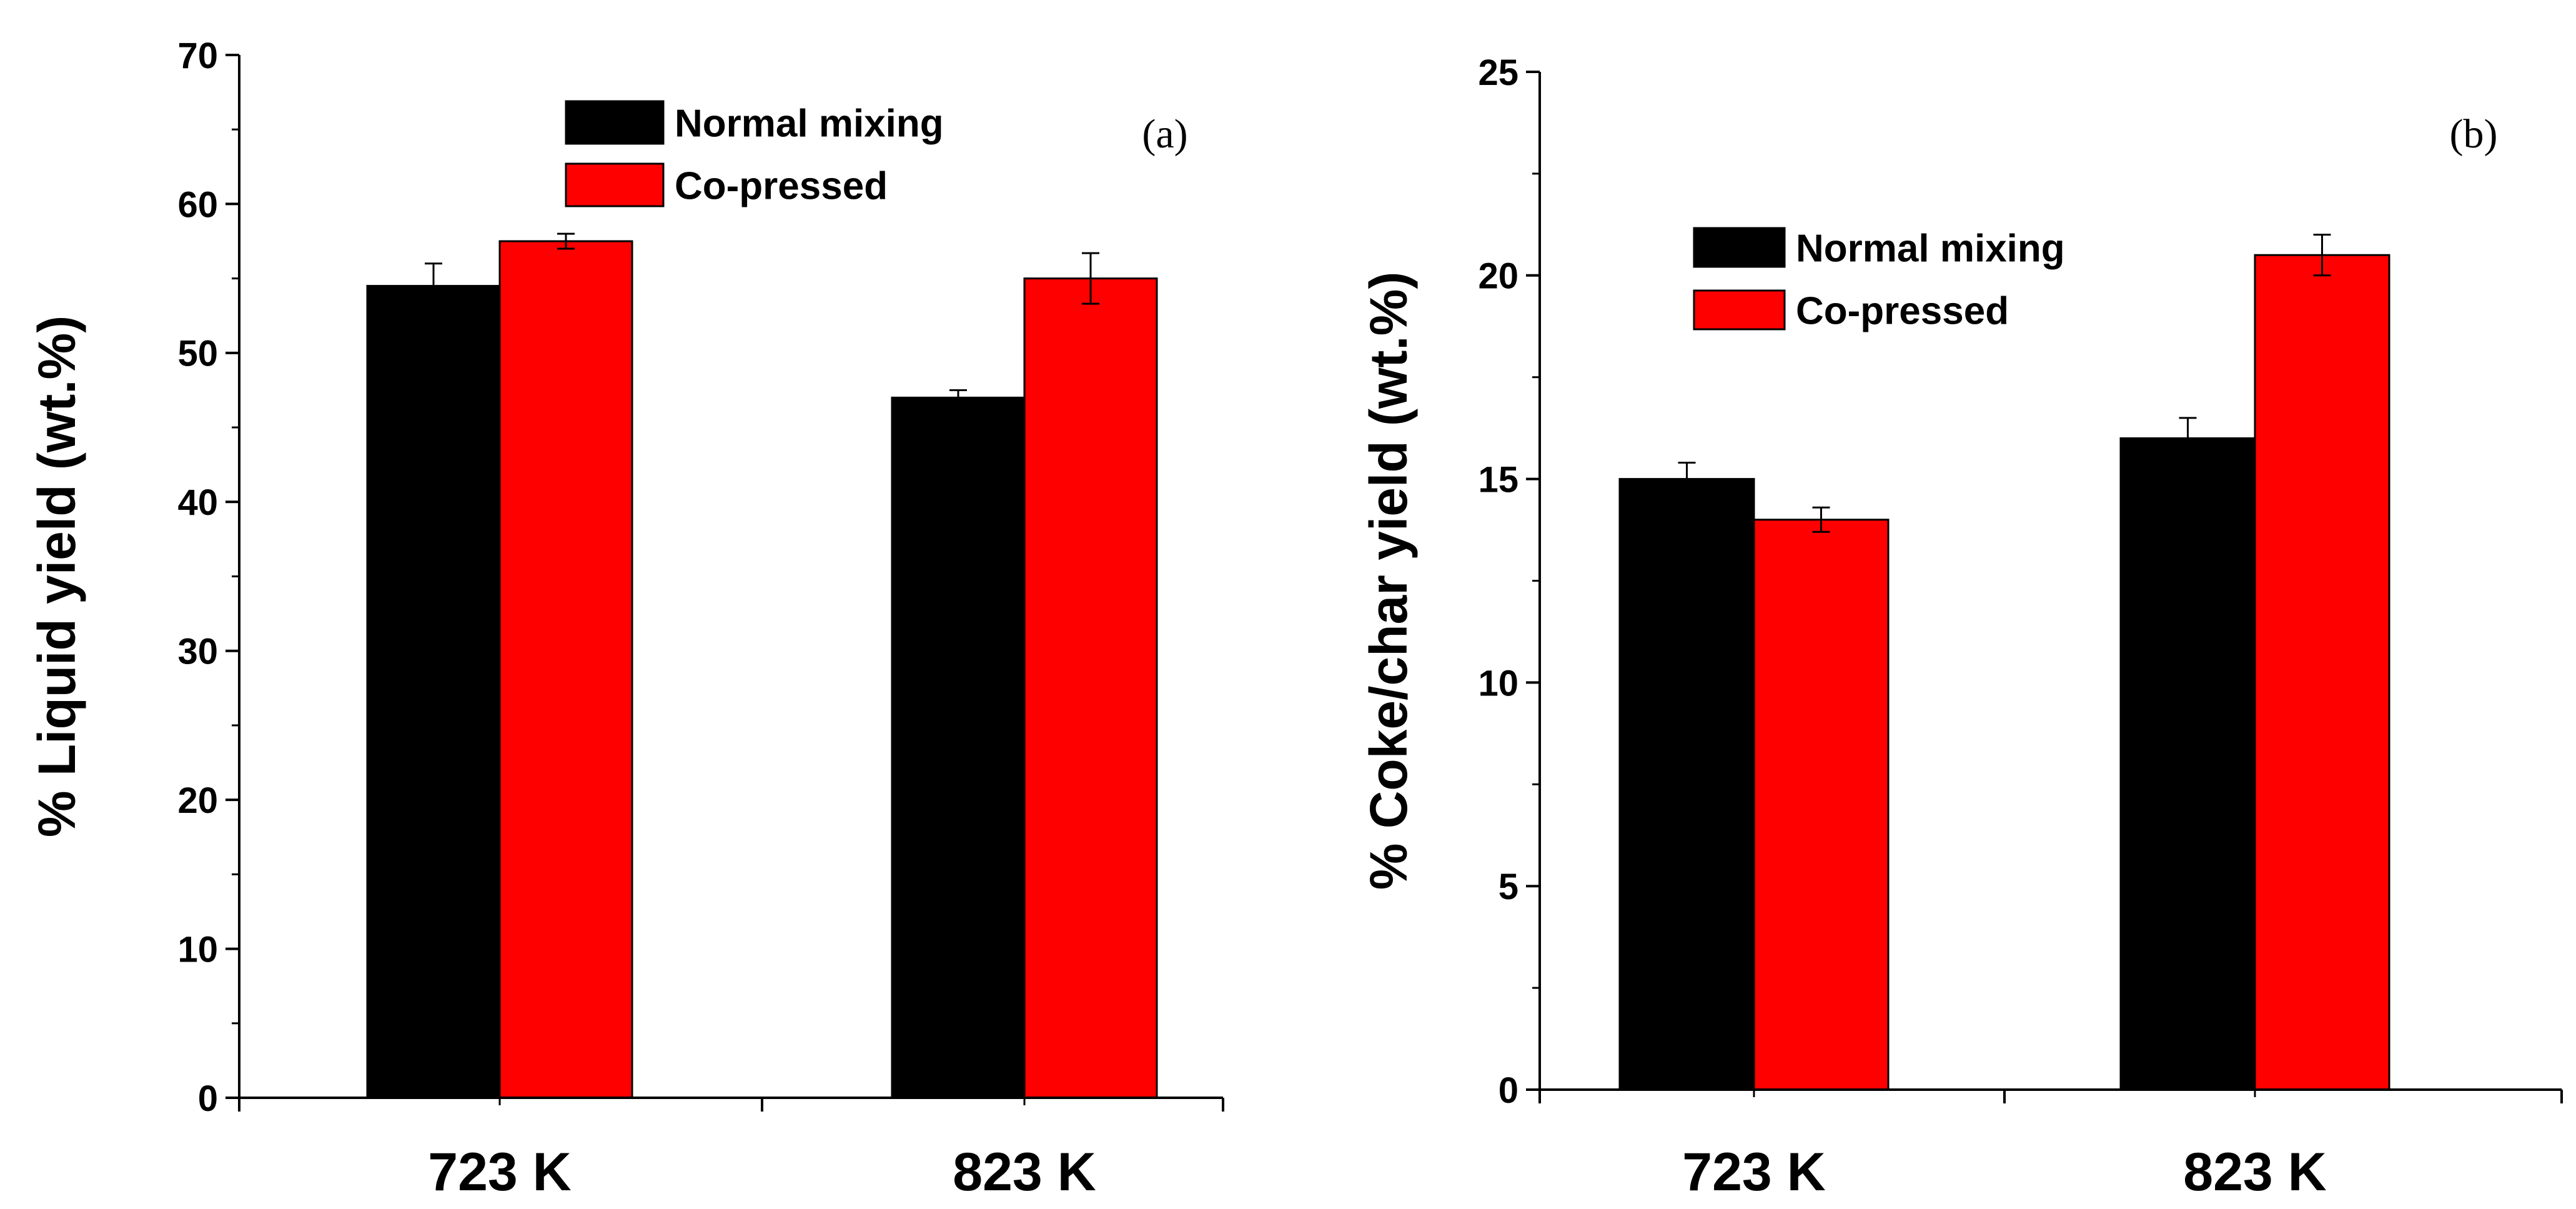 The width and height of the screenshot is (2576, 1209). Describe the element at coordinates (2474, 134) in the screenshot. I see `panel-label: (b)` at that location.